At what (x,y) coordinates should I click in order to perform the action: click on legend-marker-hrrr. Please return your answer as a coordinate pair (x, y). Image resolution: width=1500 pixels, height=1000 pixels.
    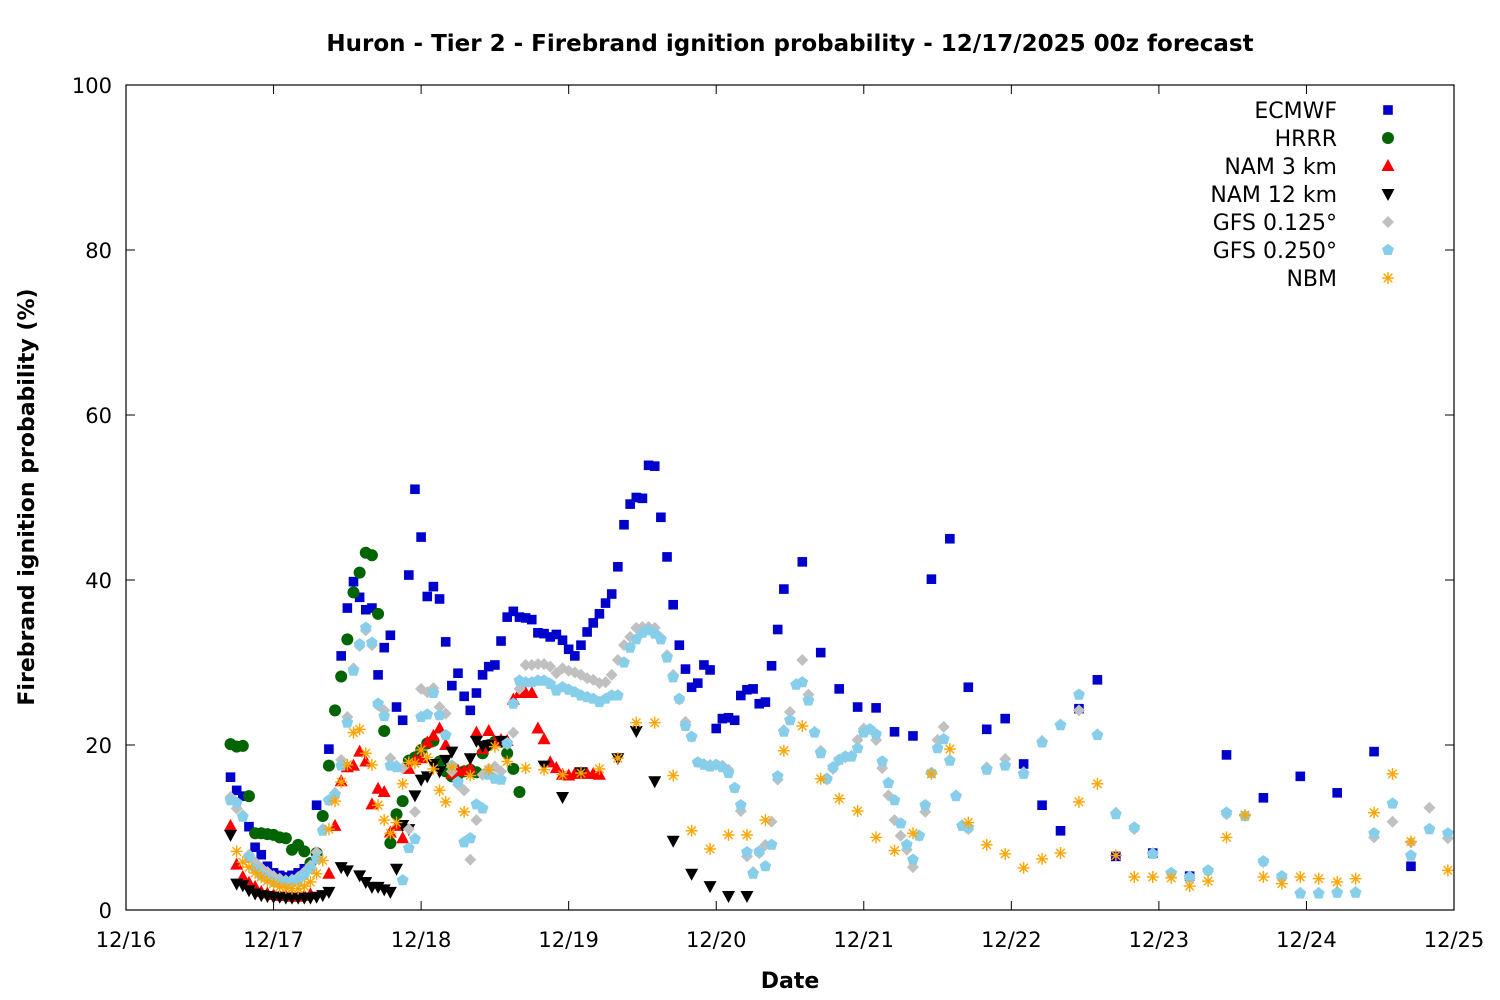
    Looking at the image, I should click on (1388, 138).